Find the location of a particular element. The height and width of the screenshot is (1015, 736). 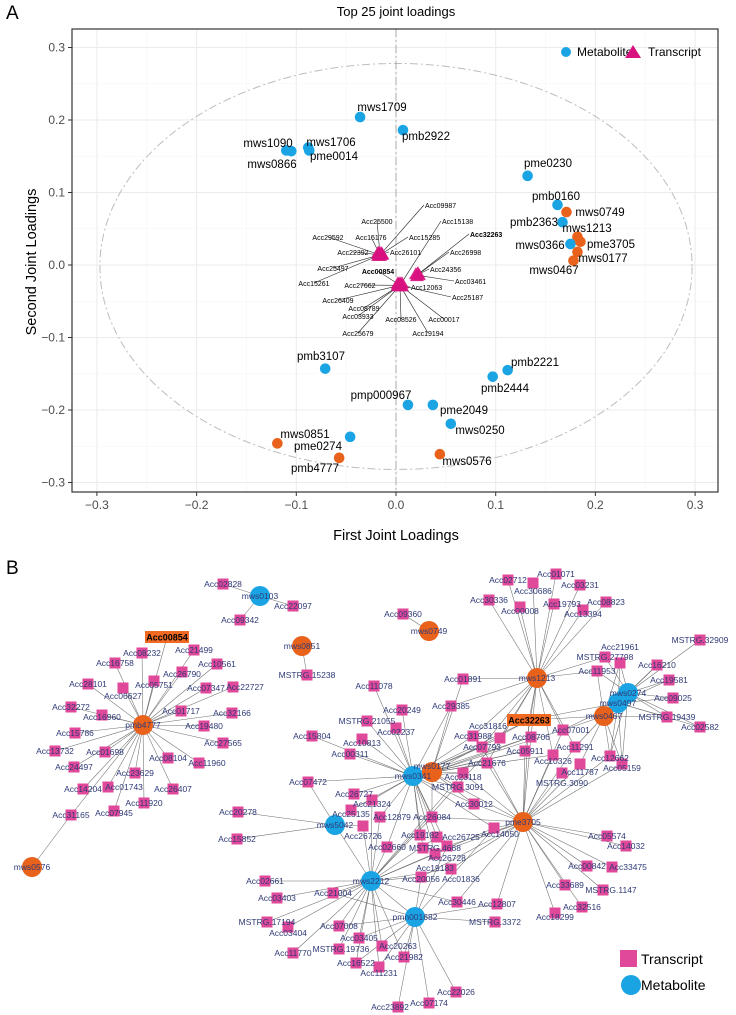

transcript-node-label: Acc26728 is located at coordinates (447, 858).